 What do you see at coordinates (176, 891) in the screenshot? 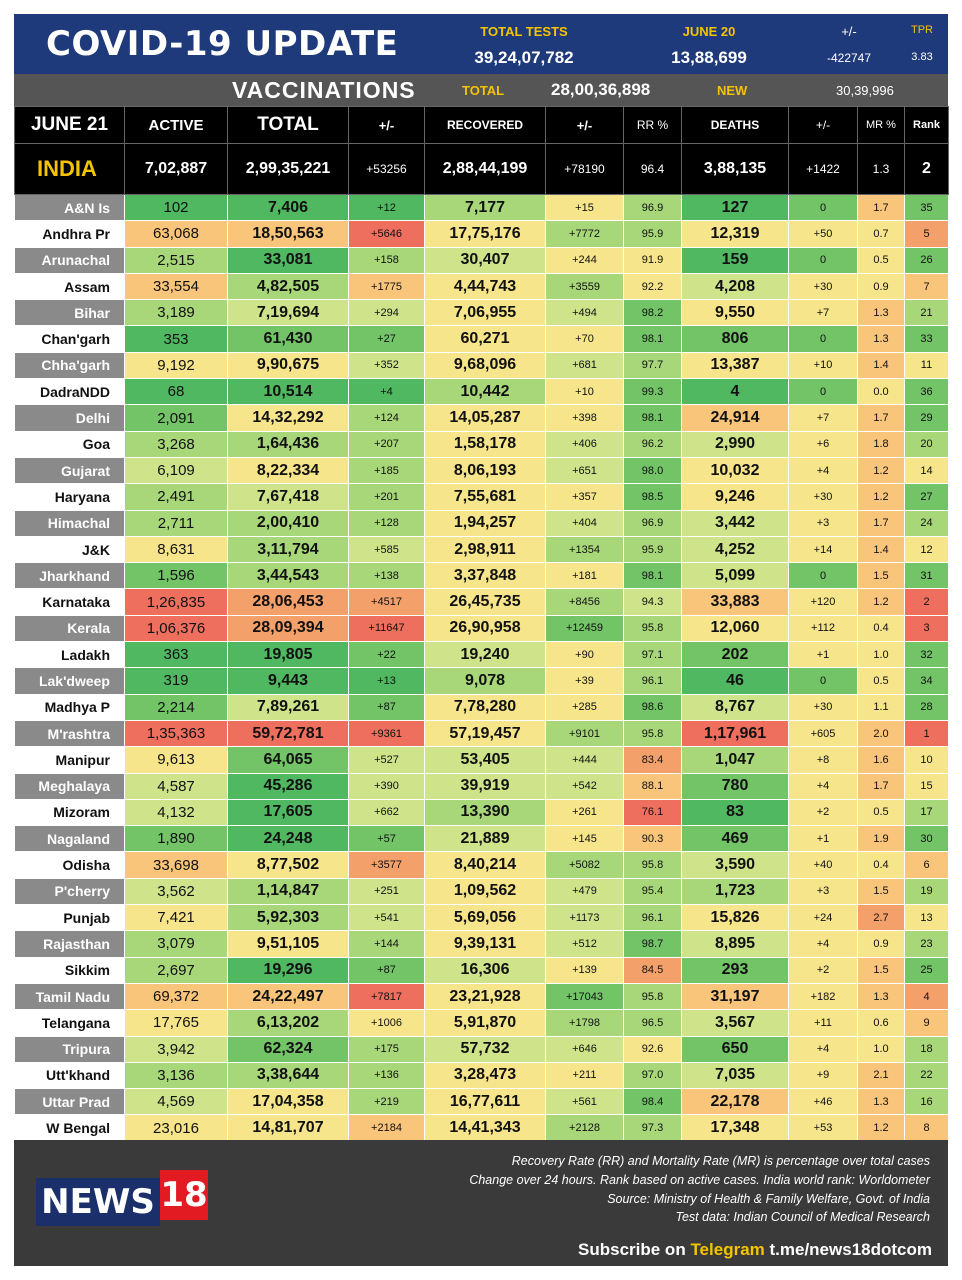
I see `cell-active: 3,562` at bounding box center [176, 891].